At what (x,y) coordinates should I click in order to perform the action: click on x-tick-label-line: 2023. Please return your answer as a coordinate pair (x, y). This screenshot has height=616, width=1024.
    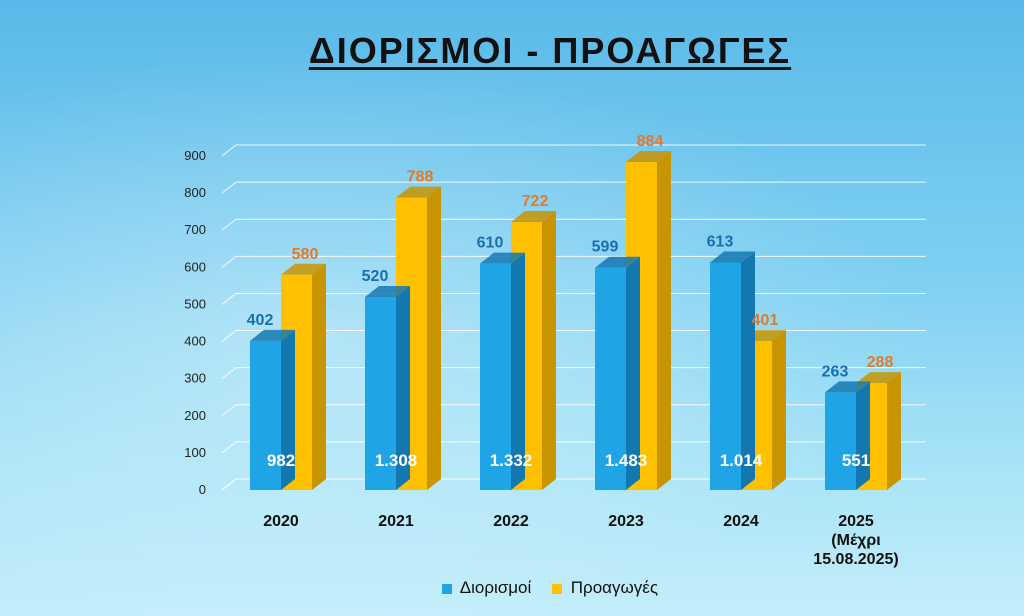
    Looking at the image, I should click on (626, 521).